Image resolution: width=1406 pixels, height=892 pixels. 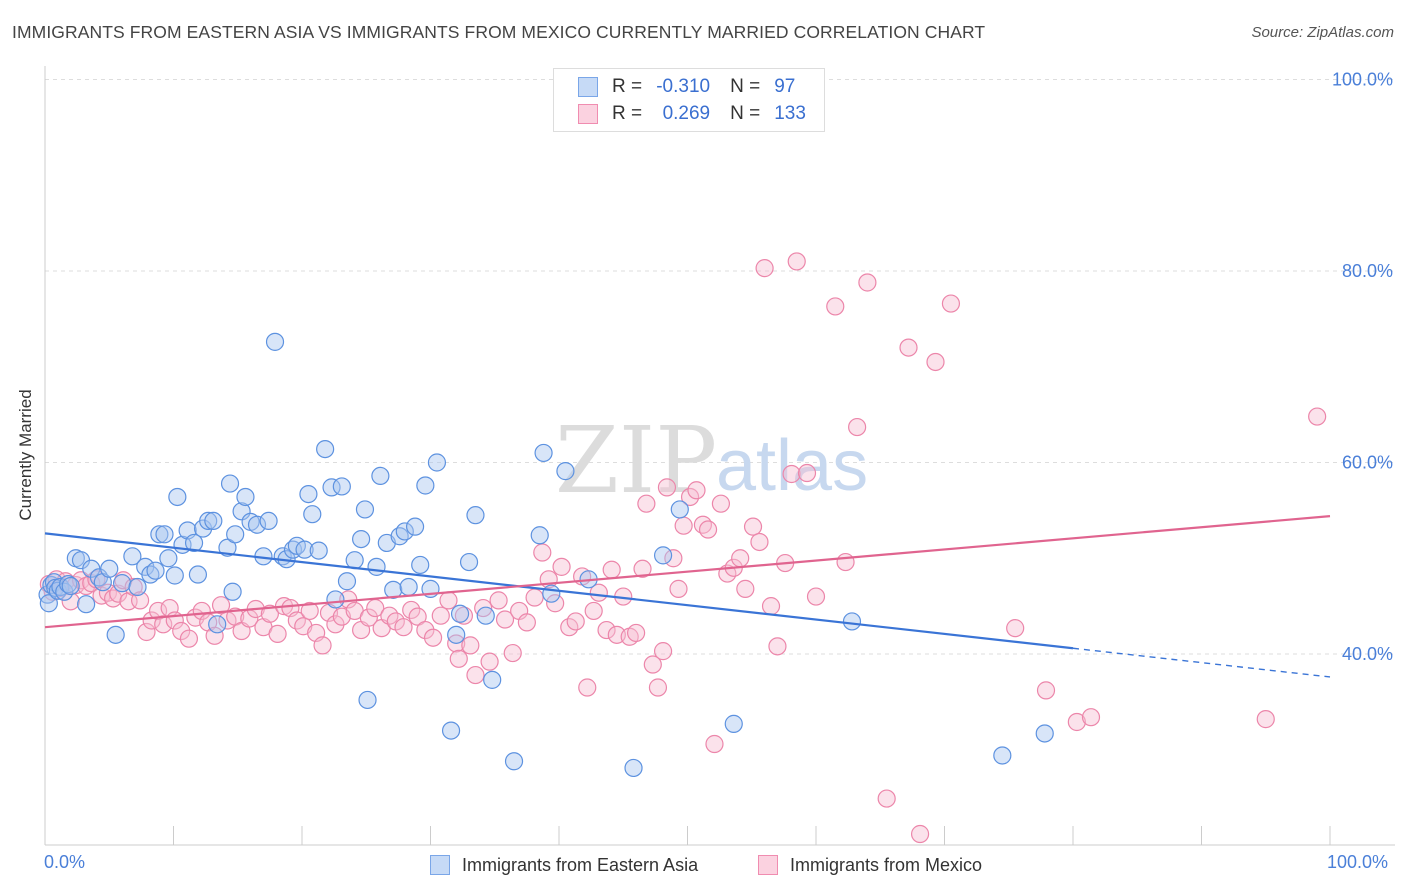 I want to click on r-value: 0.269, so click(x=686, y=113).